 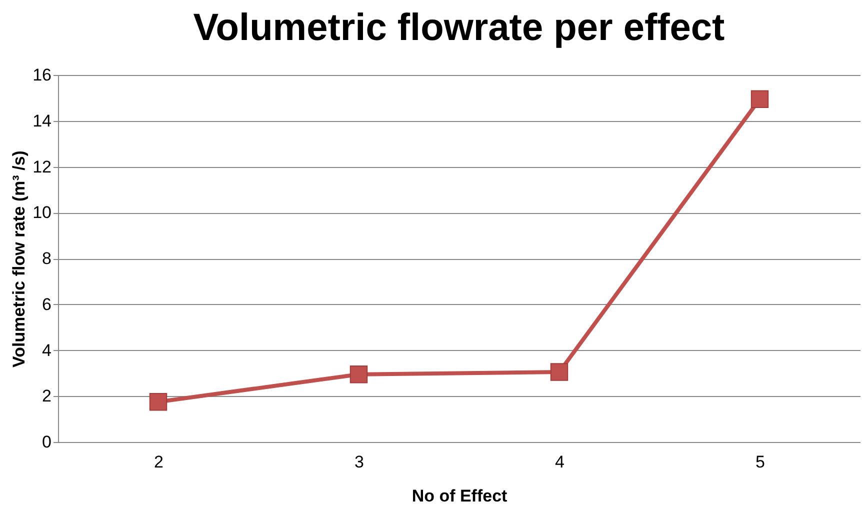 I want to click on x-axis-title: No of Effect, so click(x=460, y=496).